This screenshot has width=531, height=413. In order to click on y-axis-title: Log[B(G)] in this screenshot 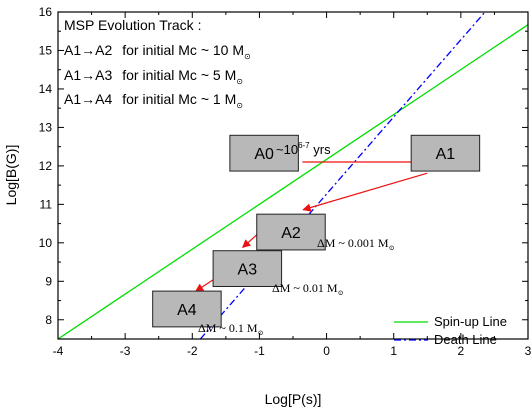, I will do `click(11, 175)`.